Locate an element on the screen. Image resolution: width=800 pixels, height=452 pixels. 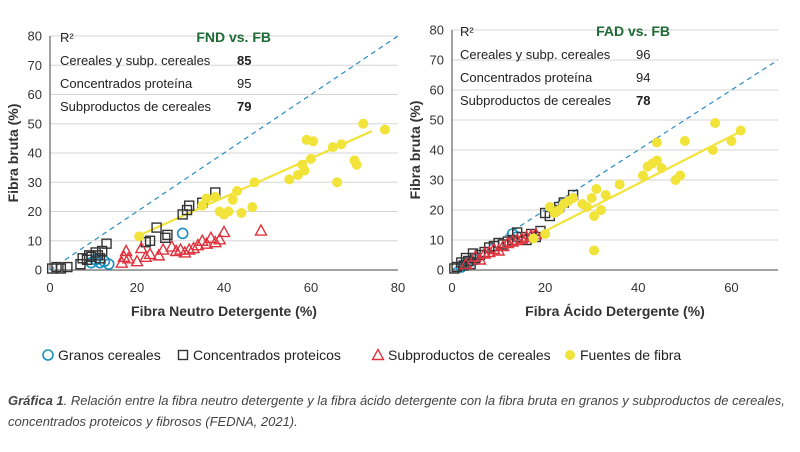
legend-marker-granos is located at coordinates (48, 355).